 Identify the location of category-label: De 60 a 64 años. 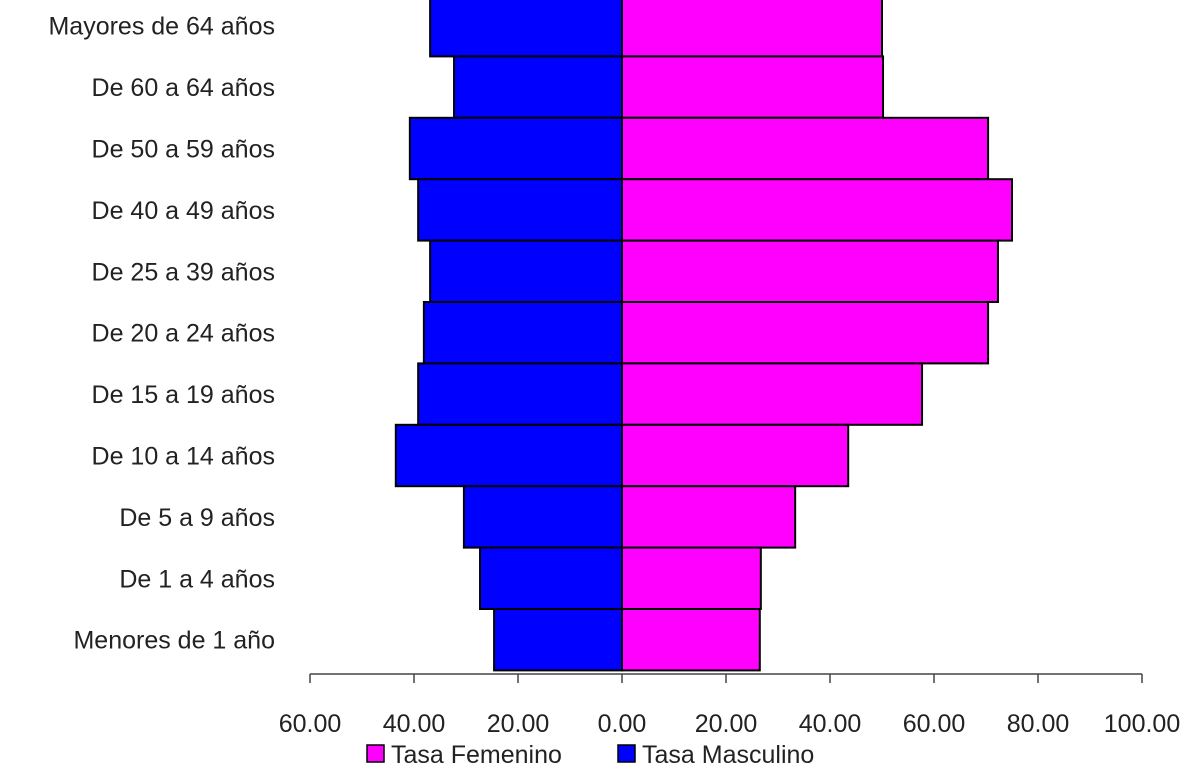
(183, 88).